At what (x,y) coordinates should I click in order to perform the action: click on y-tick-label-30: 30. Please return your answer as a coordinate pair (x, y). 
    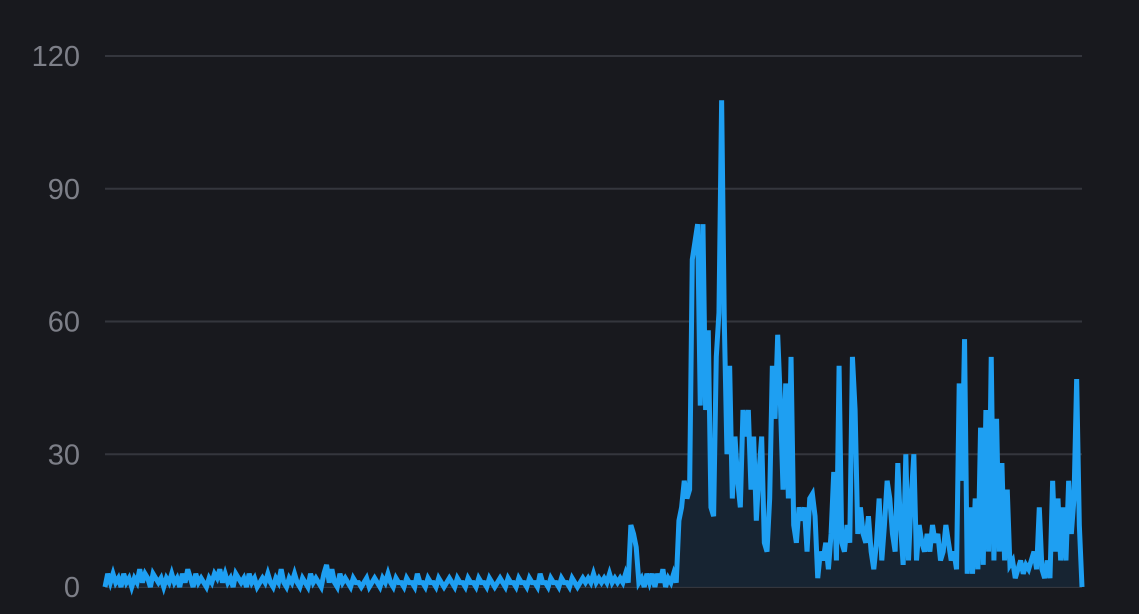
    Looking at the image, I should click on (64, 455).